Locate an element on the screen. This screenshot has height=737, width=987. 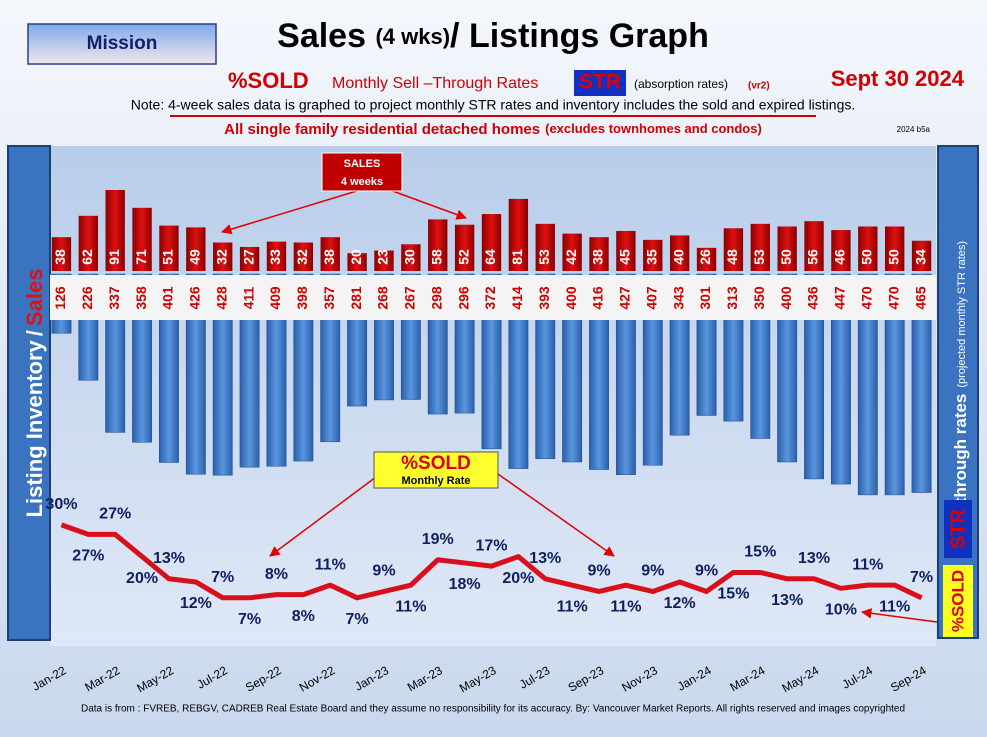
inventory-label: 447 is located at coordinates (840, 298).